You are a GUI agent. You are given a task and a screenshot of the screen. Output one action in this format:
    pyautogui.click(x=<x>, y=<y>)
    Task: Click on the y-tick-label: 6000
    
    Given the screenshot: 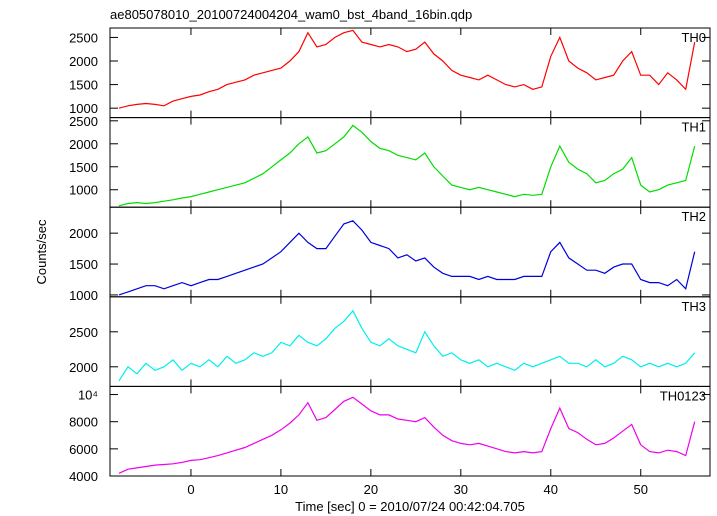 What is the action you would take?
    pyautogui.click(x=83, y=449)
    